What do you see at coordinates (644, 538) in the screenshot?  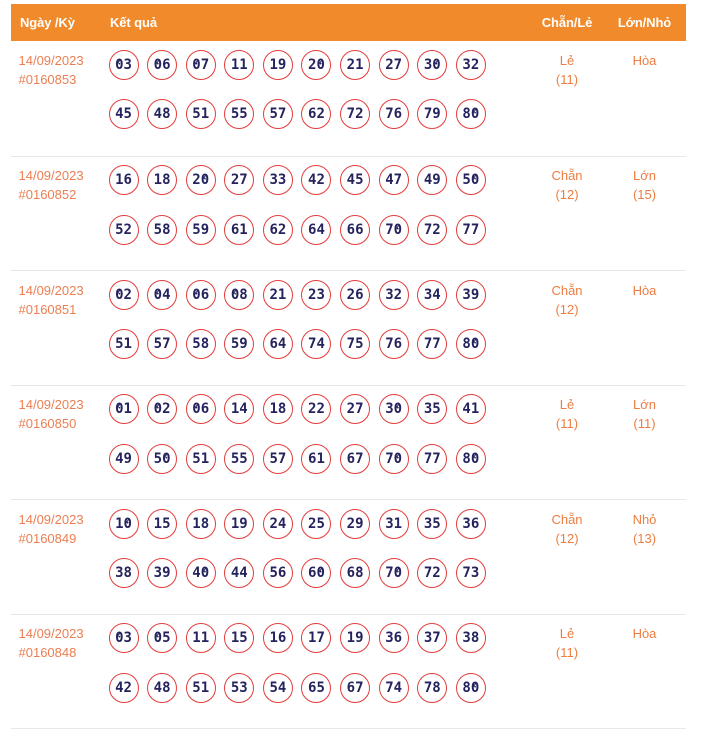 I see `size-count: (13)` at bounding box center [644, 538].